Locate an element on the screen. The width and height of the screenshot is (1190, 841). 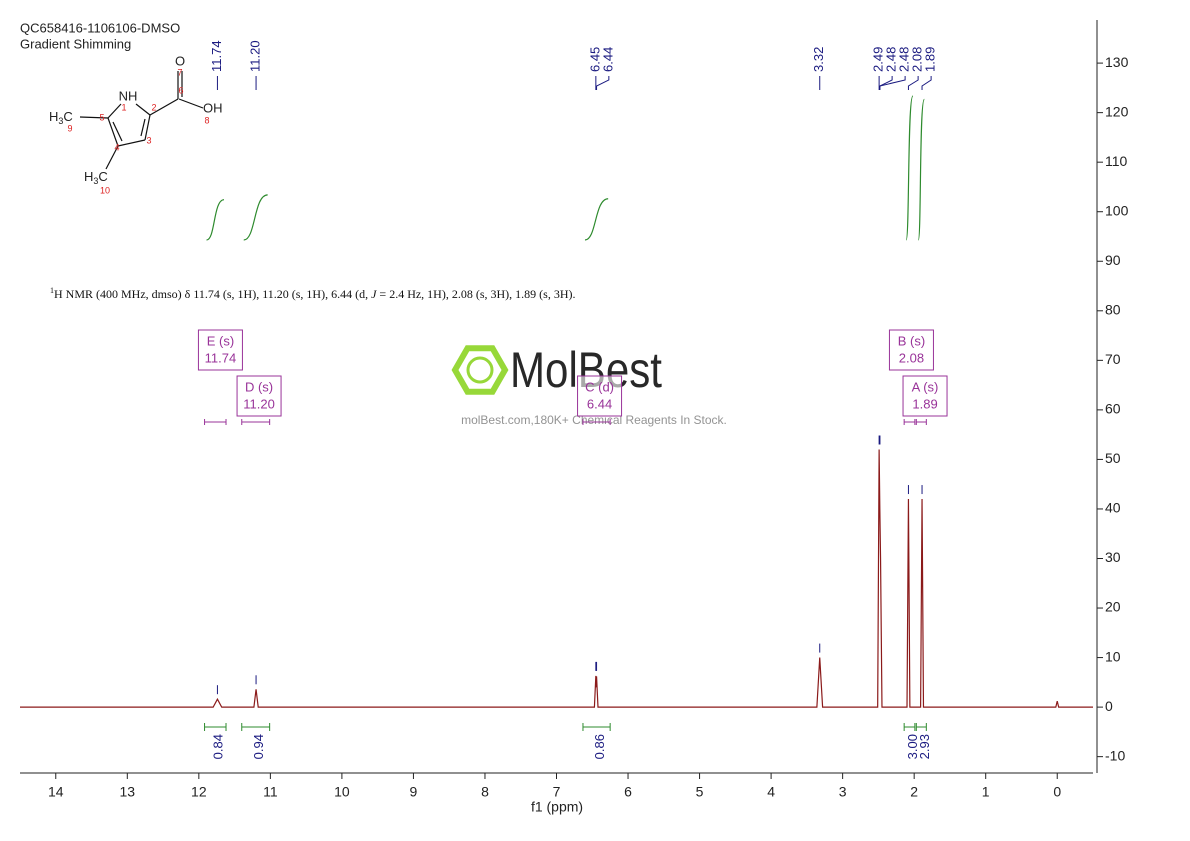
y-tick-label: 120 is located at coordinates (1117, 111).